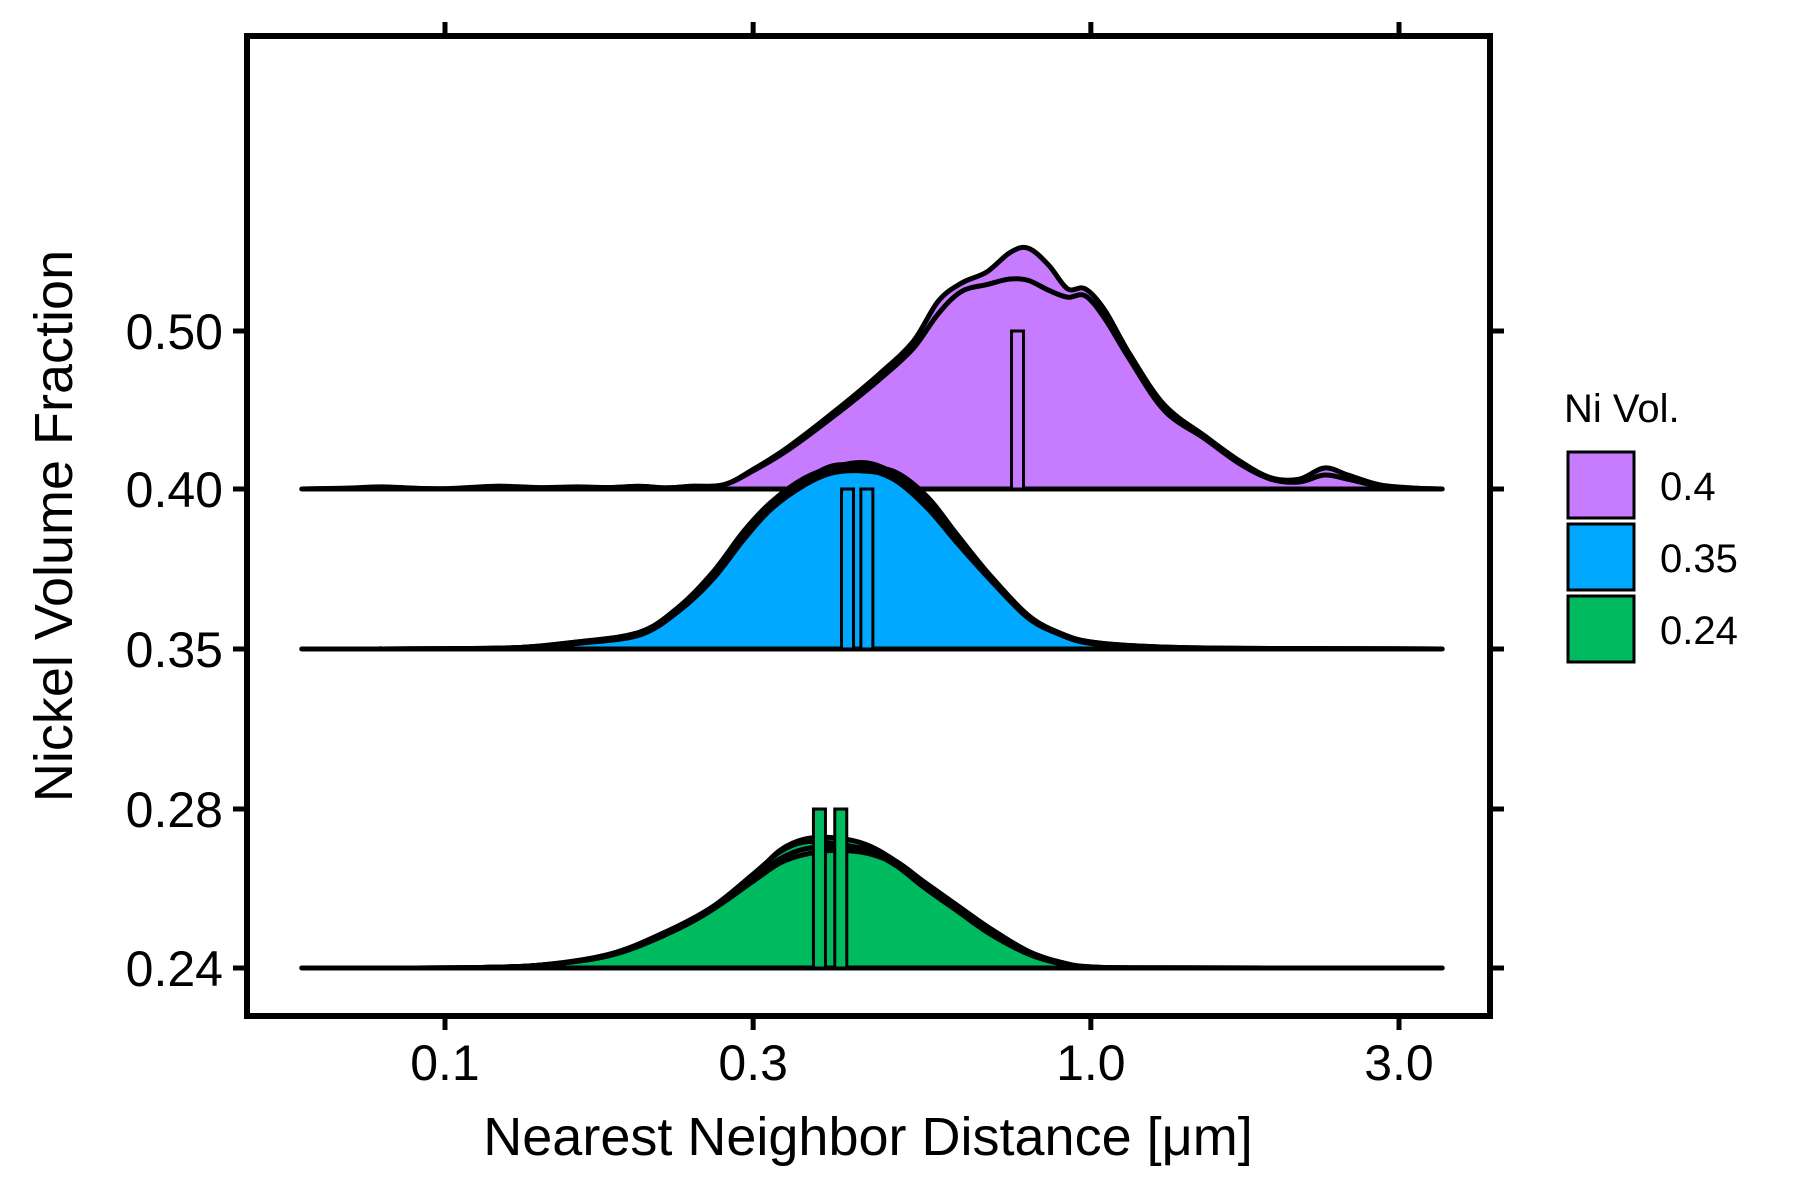  What do you see at coordinates (1399, 1063) in the screenshot?
I see `x-tick-label: 3.0` at bounding box center [1399, 1063].